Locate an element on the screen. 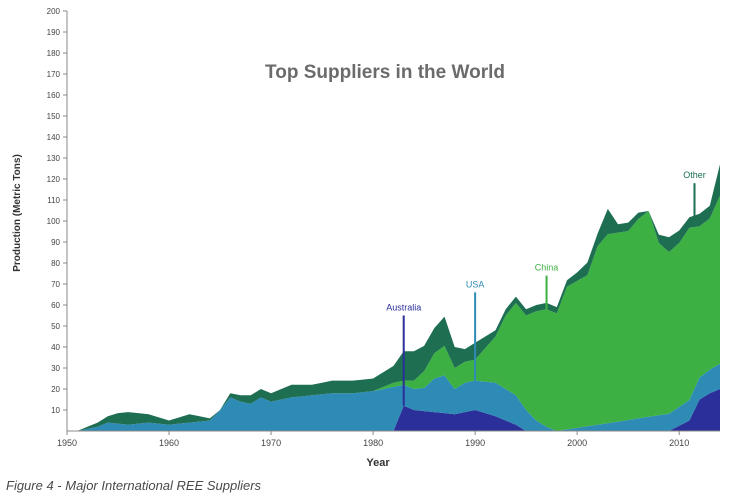 The width and height of the screenshot is (735, 499). y-tick-label: 150 is located at coordinates (54, 116).